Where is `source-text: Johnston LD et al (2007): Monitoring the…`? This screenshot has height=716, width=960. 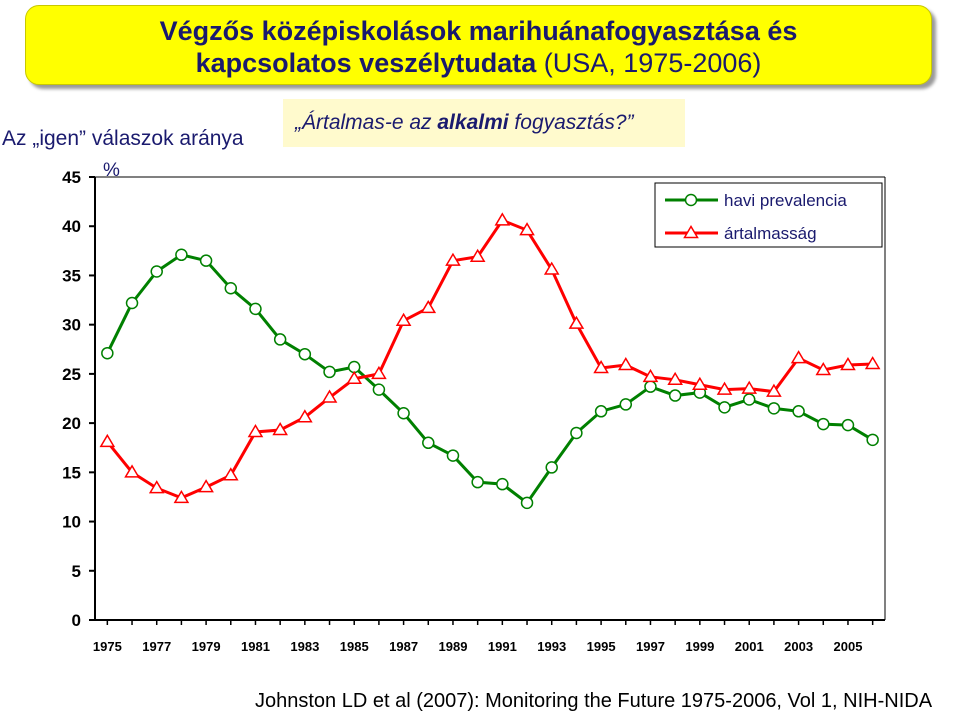 source-text: Johnston LD et al (2007): Monitoring the… is located at coordinates (594, 701).